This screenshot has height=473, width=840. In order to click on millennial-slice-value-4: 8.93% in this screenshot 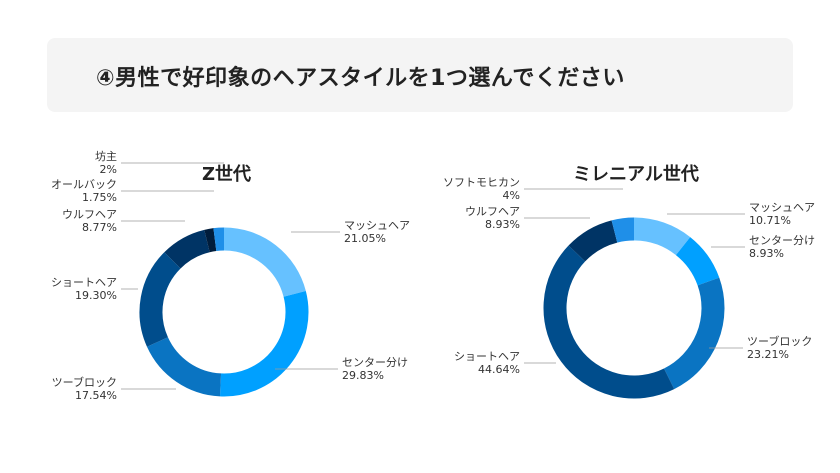, I will do `click(502, 224)`.